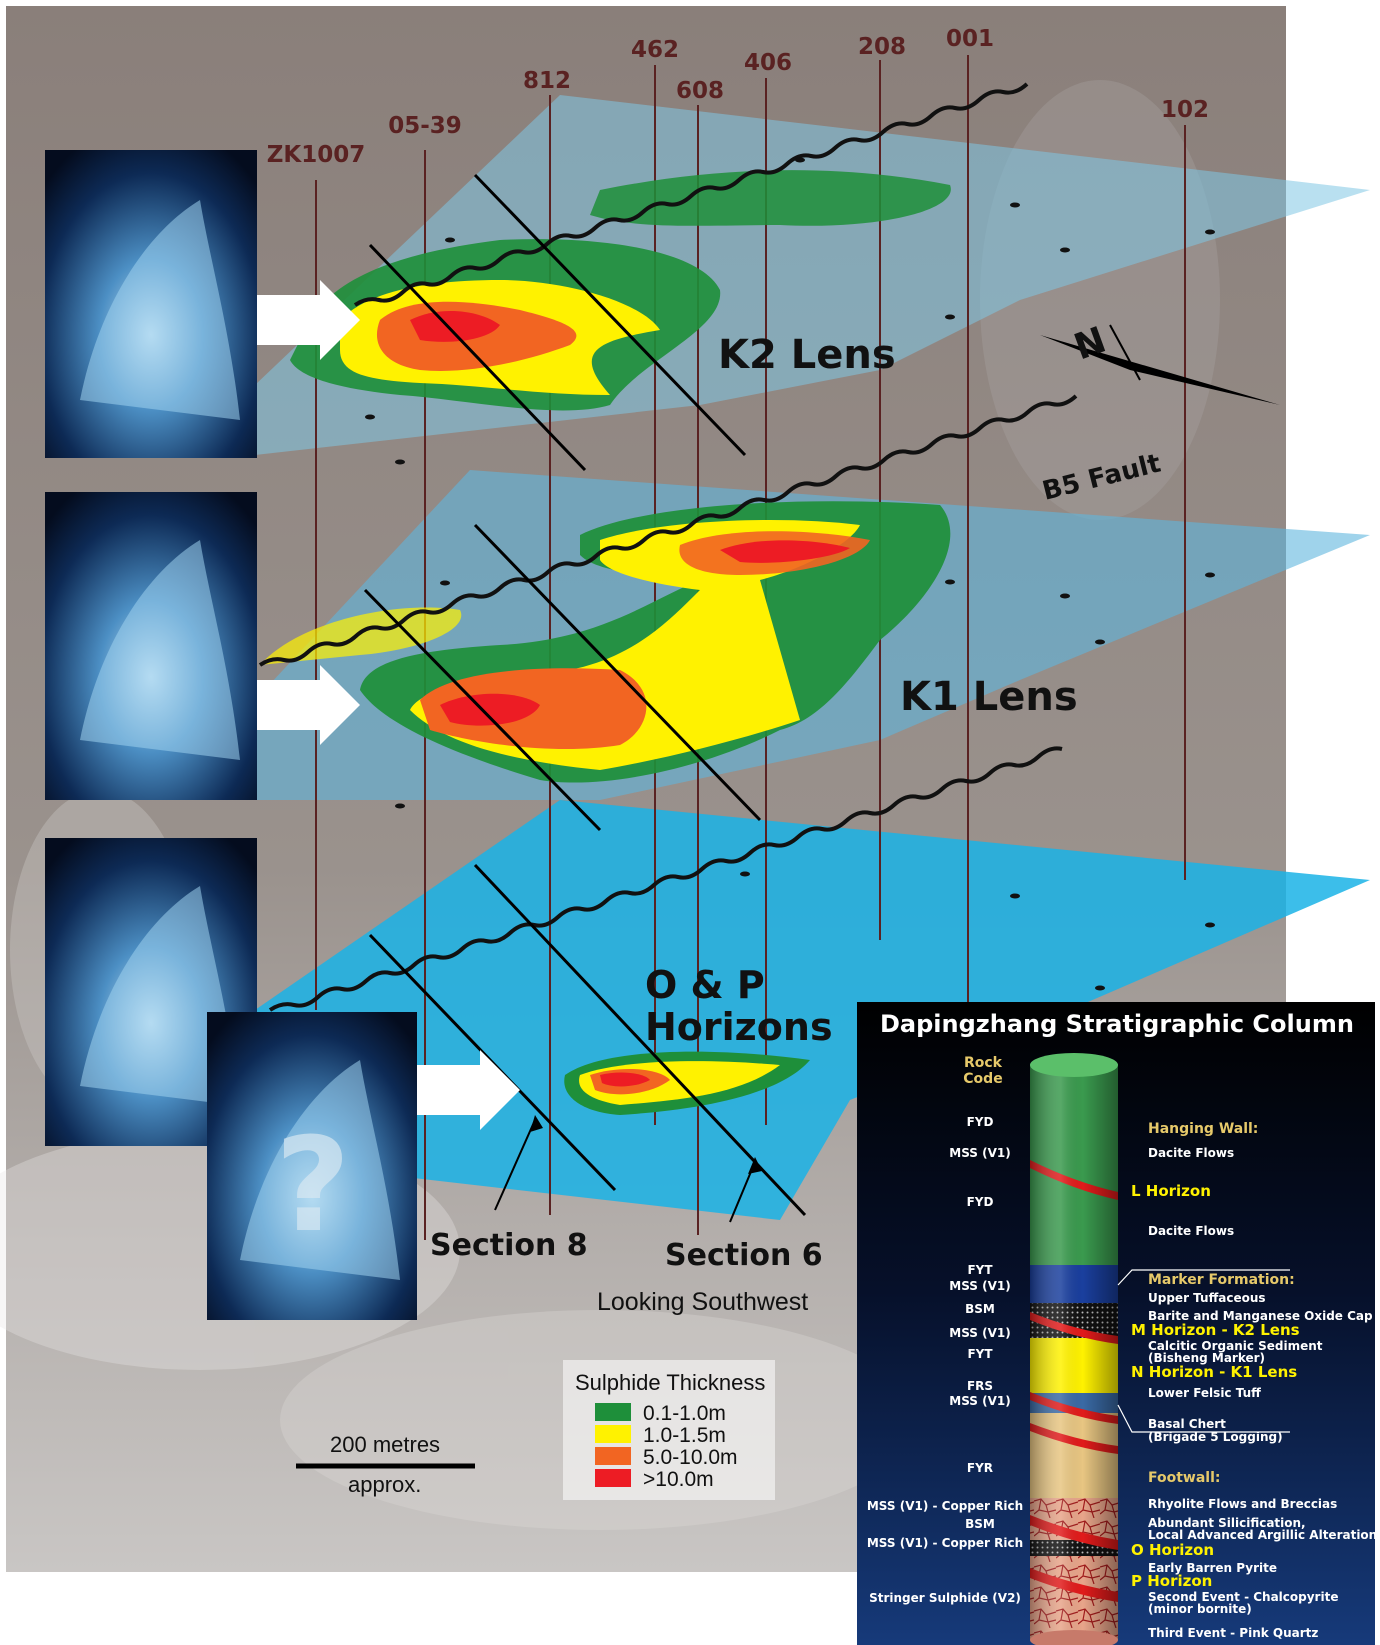  Describe the element at coordinates (620, 290) in the screenshot. I see `k2-ore-contours` at that location.